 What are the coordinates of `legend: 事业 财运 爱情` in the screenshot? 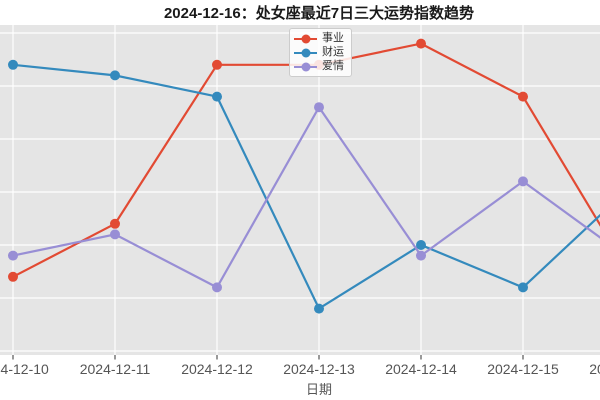 It's located at (320, 52).